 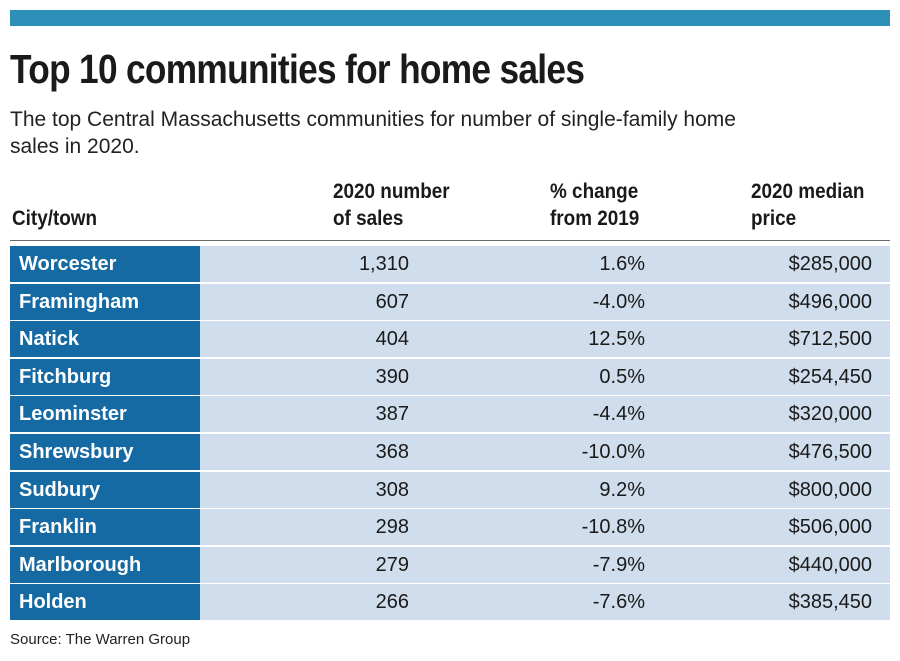 I want to click on sales-count: 266, so click(x=392, y=602).